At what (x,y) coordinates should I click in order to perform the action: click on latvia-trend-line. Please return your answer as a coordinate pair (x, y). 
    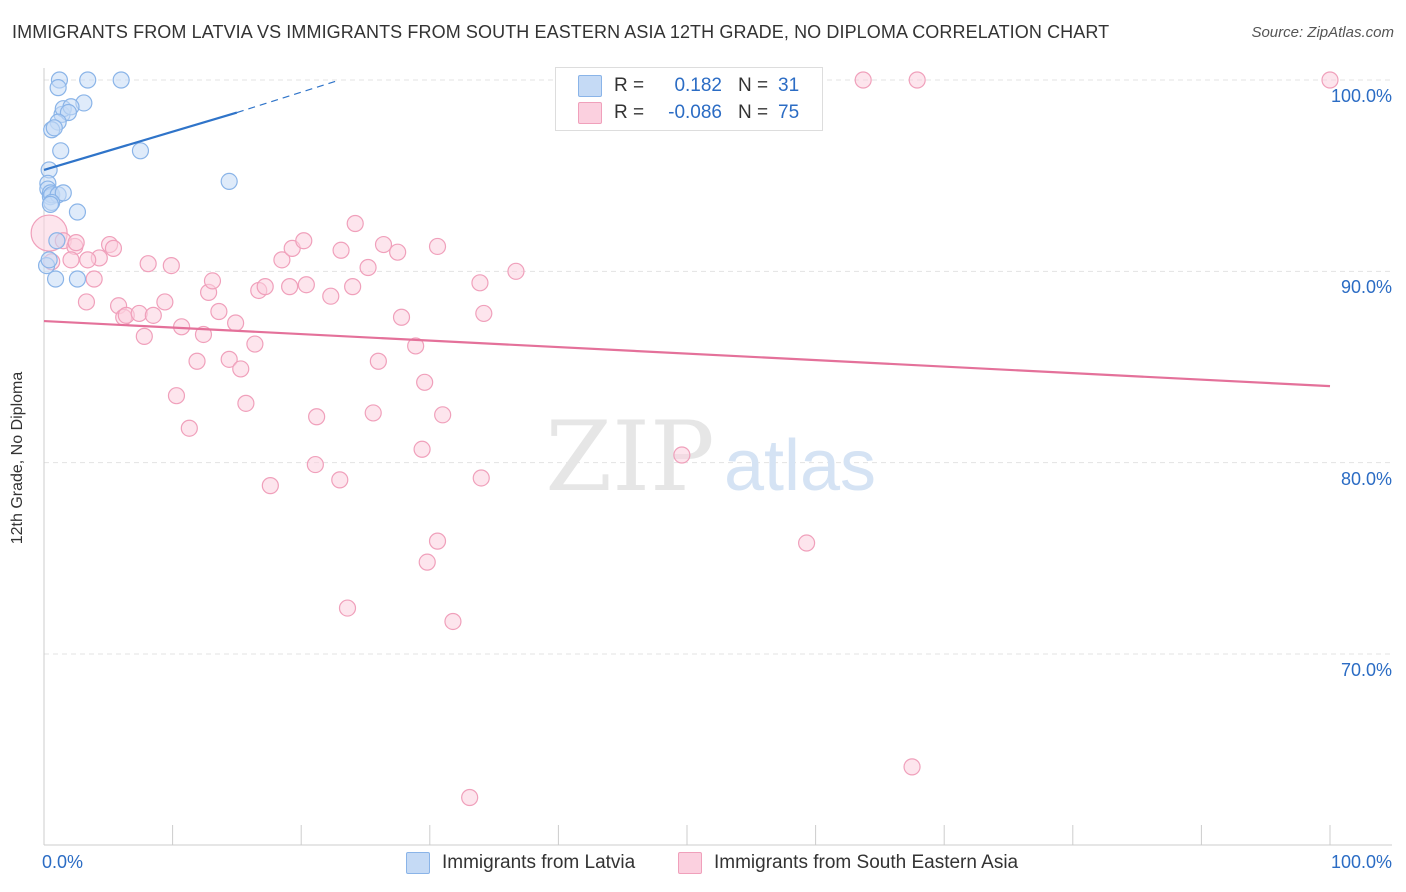
    Looking at the image, I should click on (140, 141).